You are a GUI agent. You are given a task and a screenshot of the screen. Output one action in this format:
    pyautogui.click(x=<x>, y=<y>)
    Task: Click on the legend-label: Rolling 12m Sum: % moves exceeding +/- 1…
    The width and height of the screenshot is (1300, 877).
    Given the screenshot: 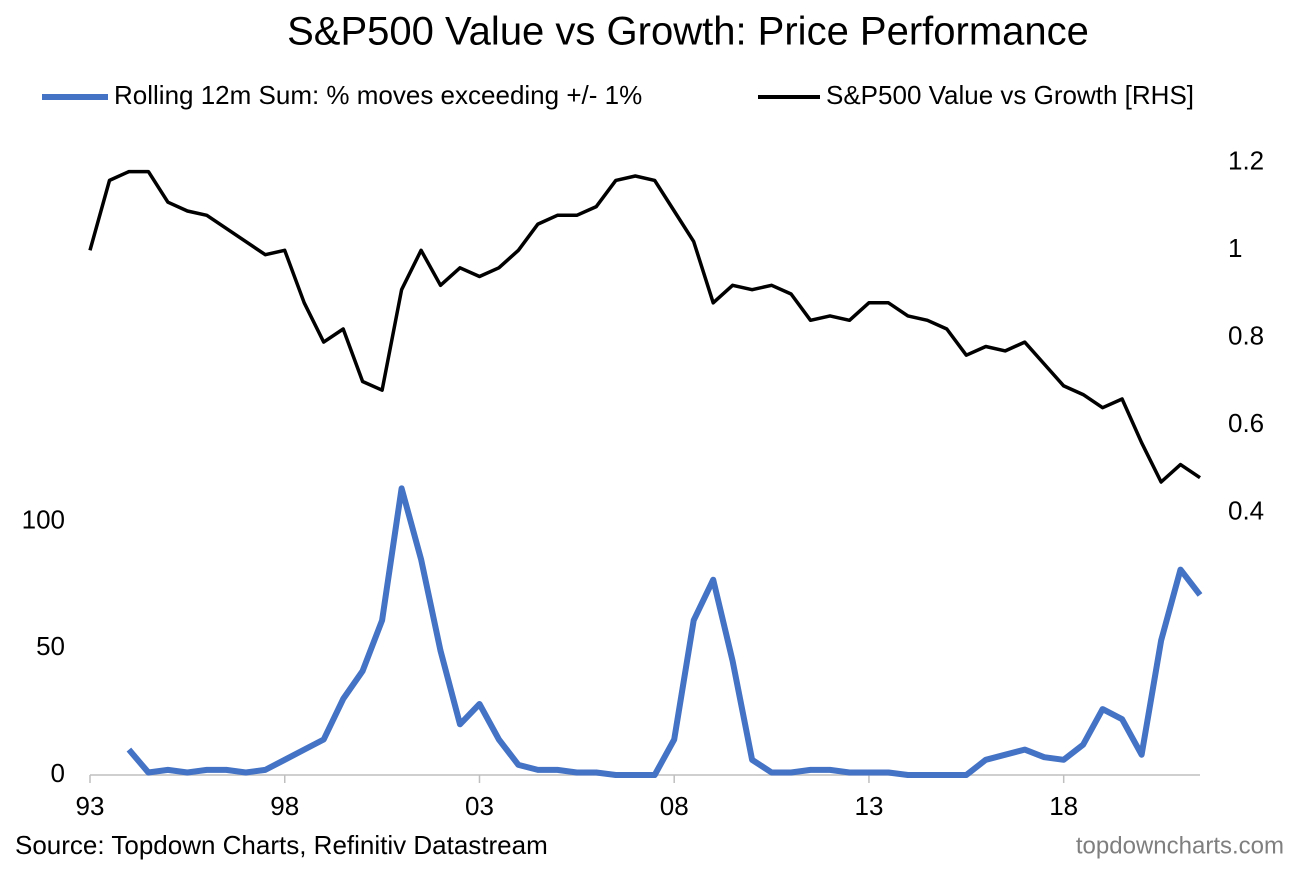 What is the action you would take?
    pyautogui.click(x=378, y=95)
    